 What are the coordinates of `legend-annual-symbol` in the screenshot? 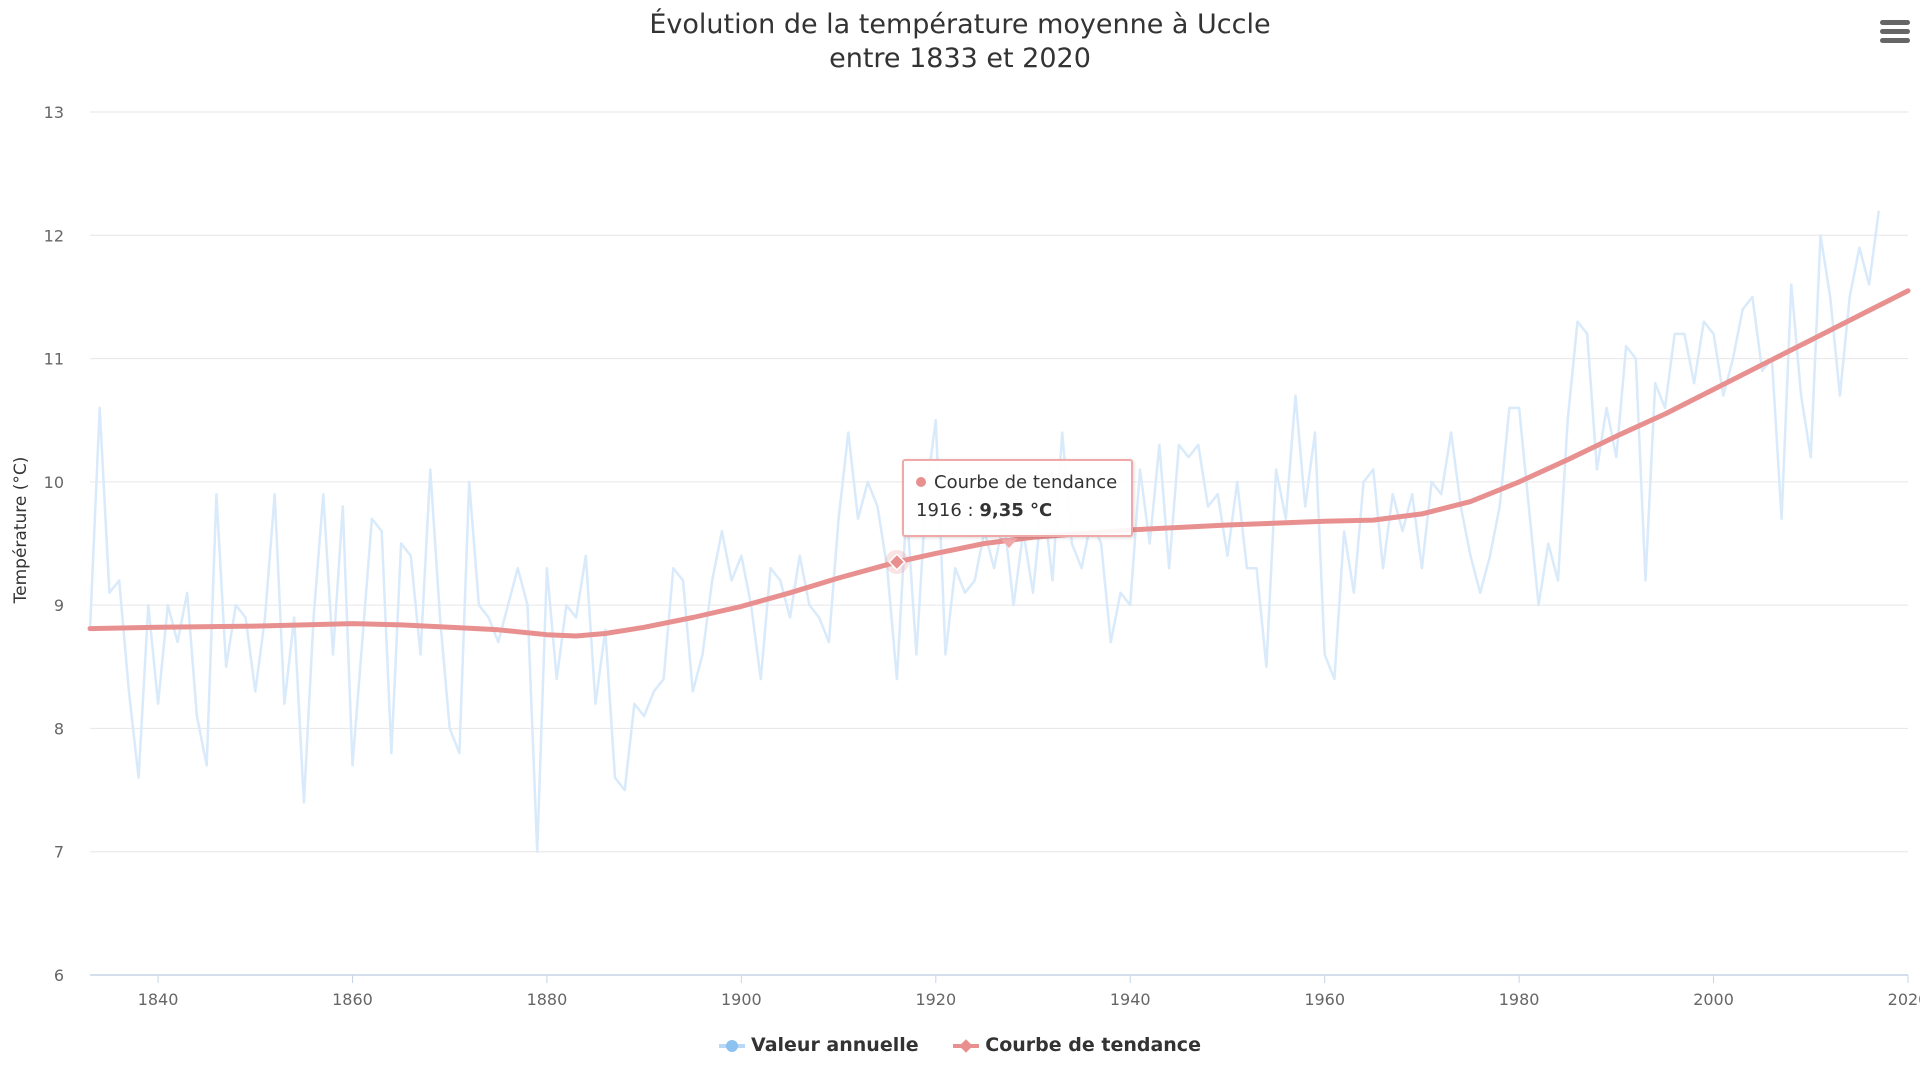 It's located at (732, 1045).